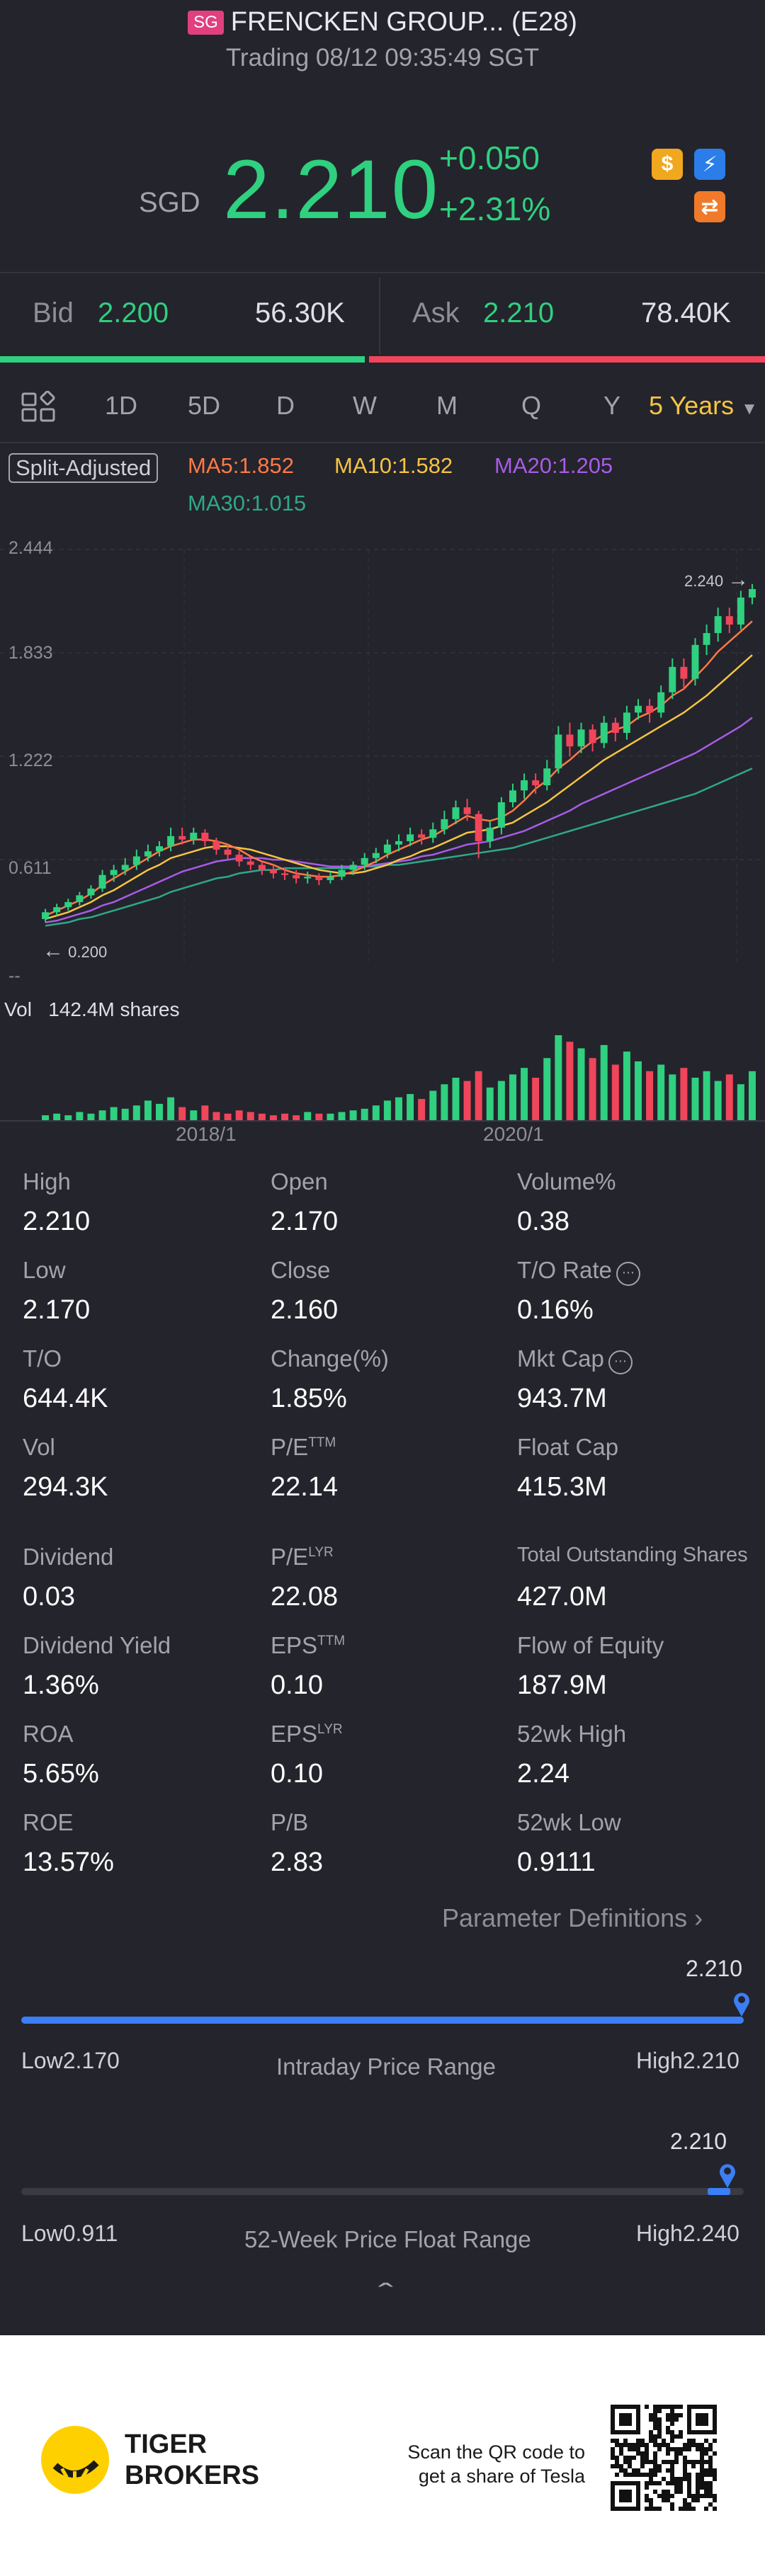 This screenshot has width=765, height=2576. I want to click on stat-label: Close, so click(300, 1270).